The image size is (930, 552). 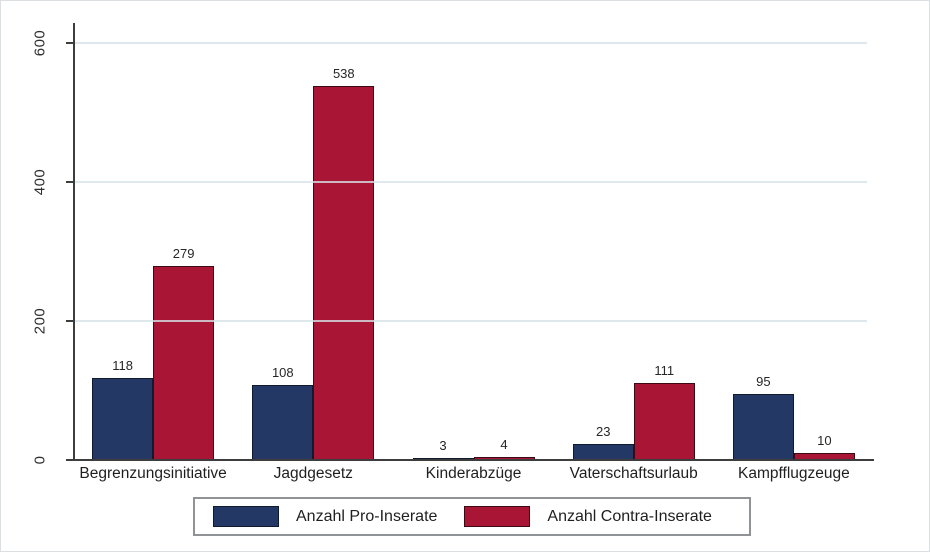 I want to click on y-tick-label-400: 400, so click(x=40, y=182).